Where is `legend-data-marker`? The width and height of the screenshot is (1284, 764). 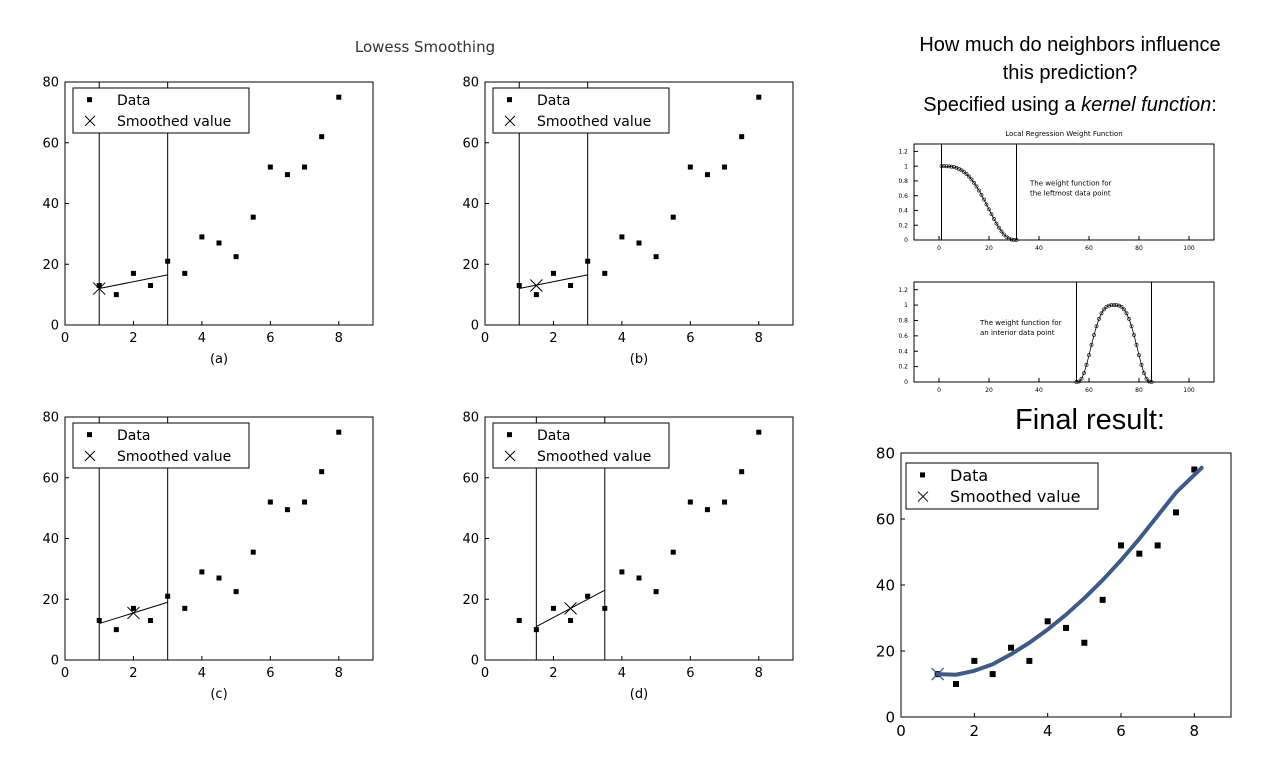
legend-data-marker is located at coordinates (89, 435).